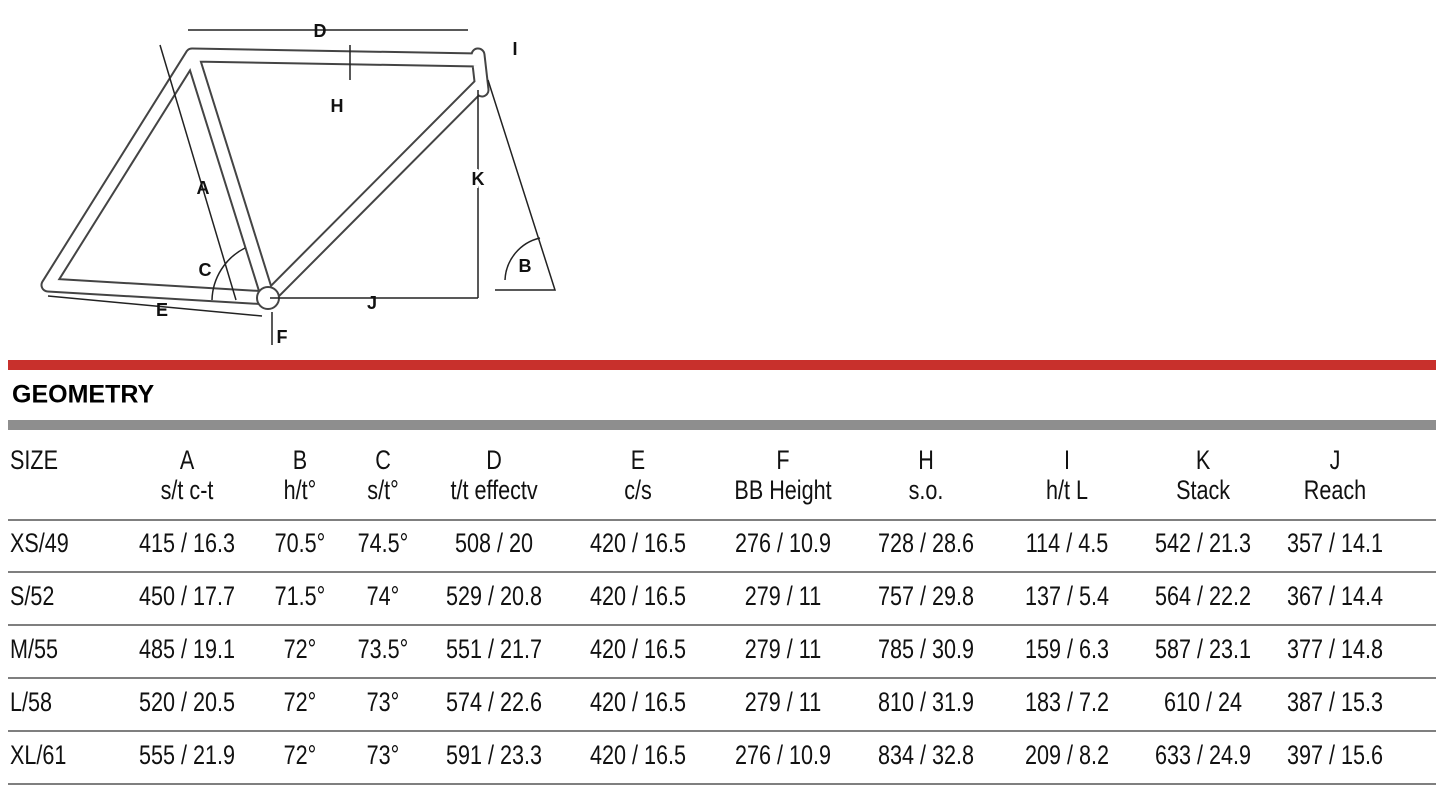  I want to click on diagram-label: F, so click(282, 337).